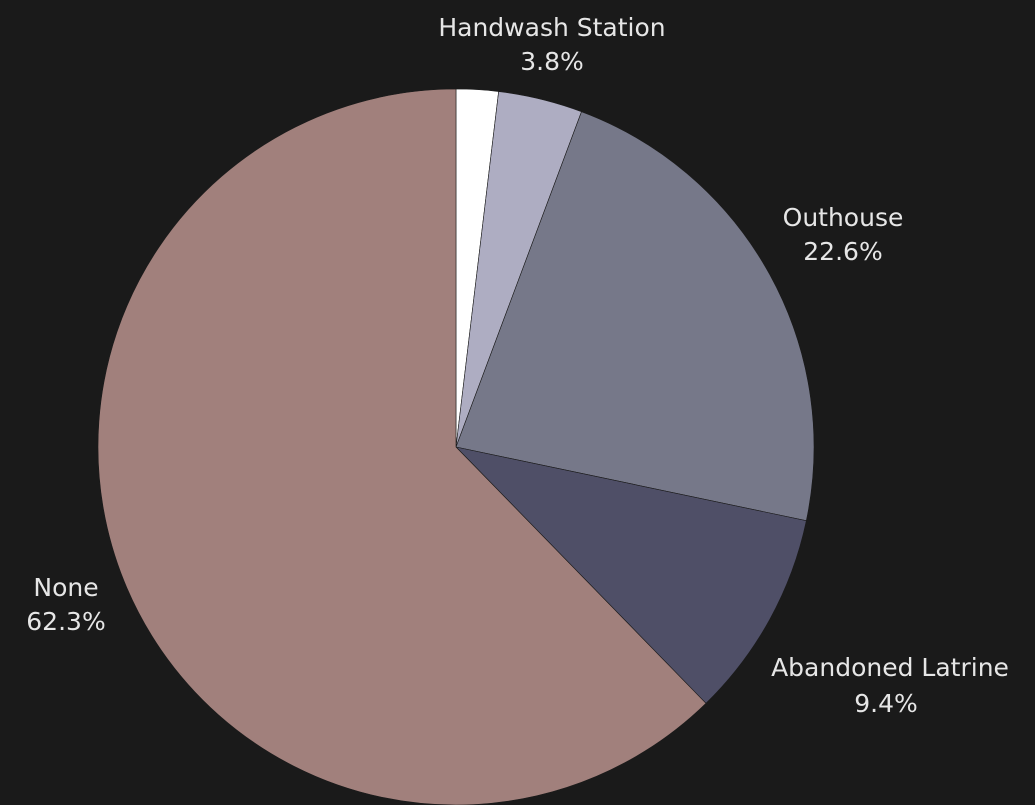  I want to click on handwash-station-label: Handwash Station, so click(551, 27).